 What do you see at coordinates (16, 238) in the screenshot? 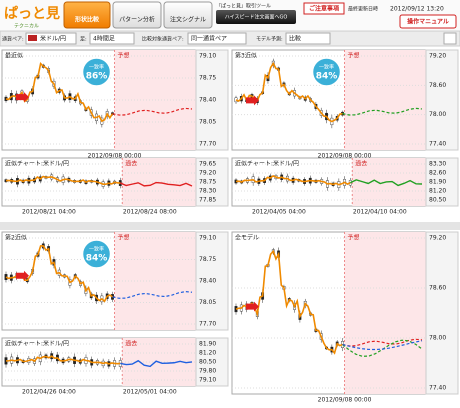
I see `panel-title: 第2近似` at bounding box center [16, 238].